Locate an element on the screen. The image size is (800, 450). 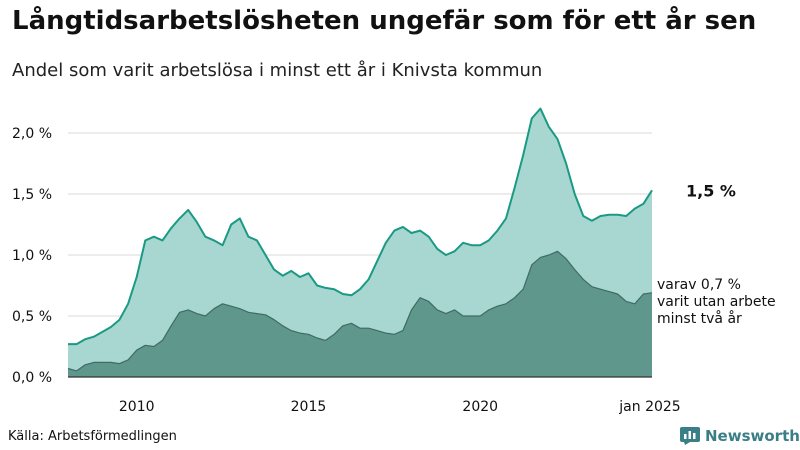
y-tick-label: 0,5 % is located at coordinates (32, 317).